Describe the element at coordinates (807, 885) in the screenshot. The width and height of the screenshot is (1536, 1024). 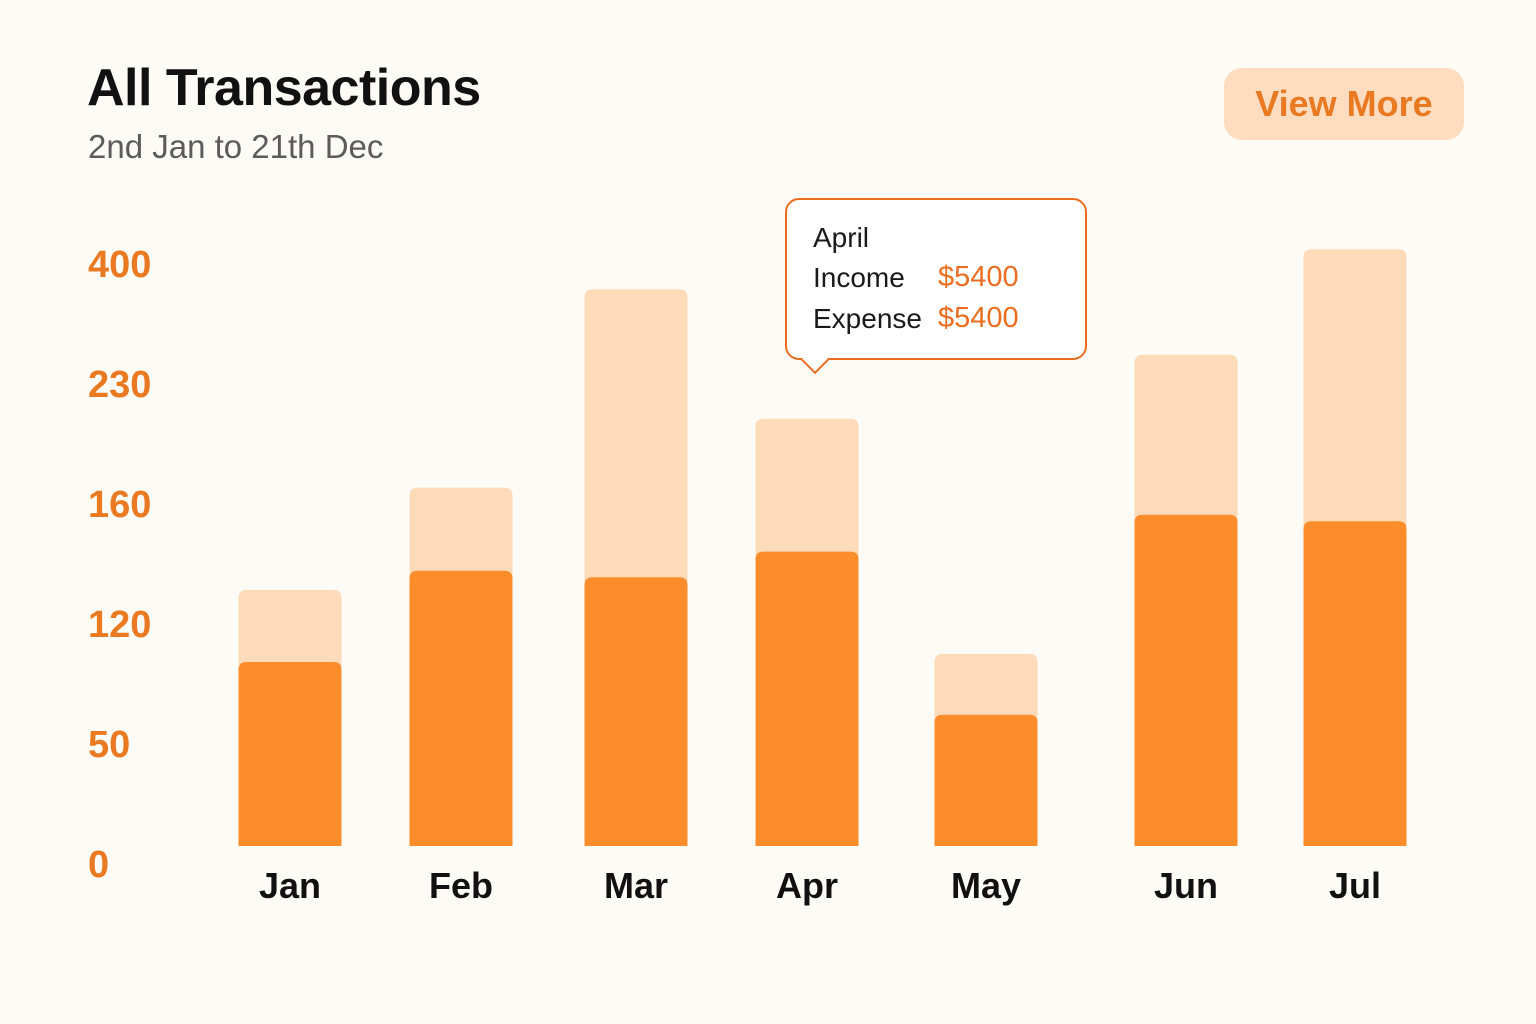
I see `x-tick-label-apr: Apr` at that location.